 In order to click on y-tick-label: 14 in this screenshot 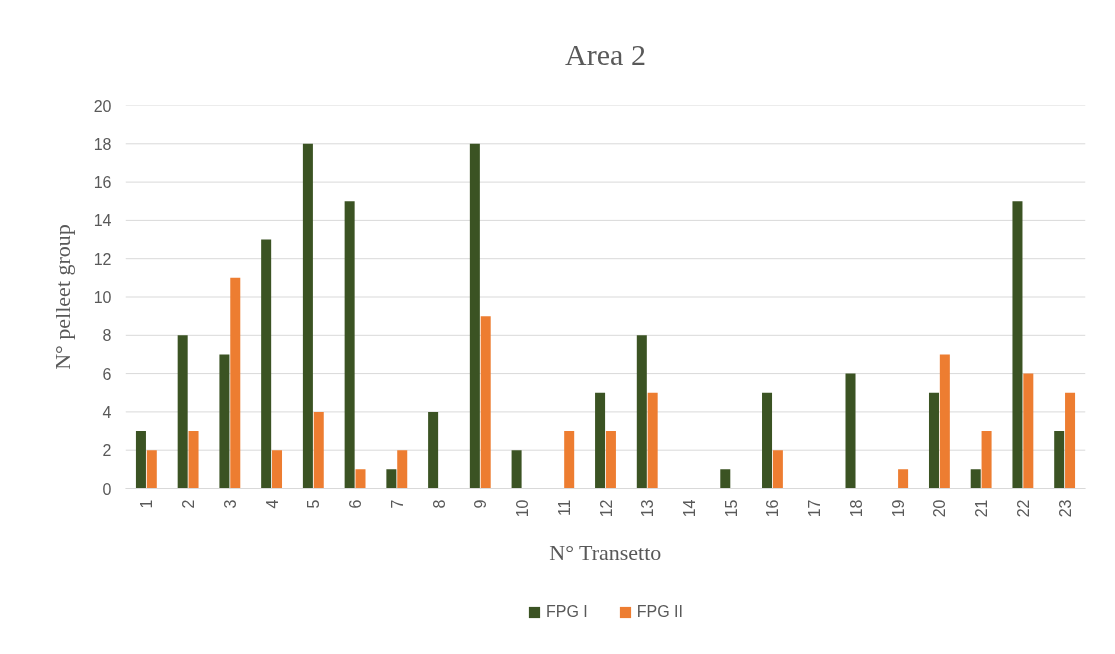, I will do `click(102, 221)`.